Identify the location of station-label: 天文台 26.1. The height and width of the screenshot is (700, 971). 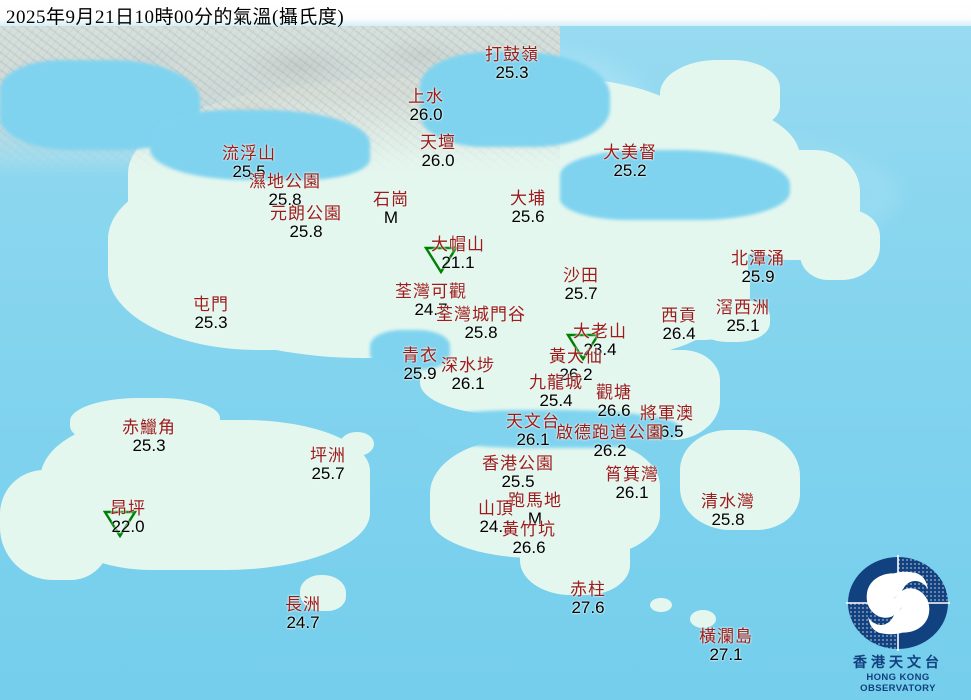
(533, 430).